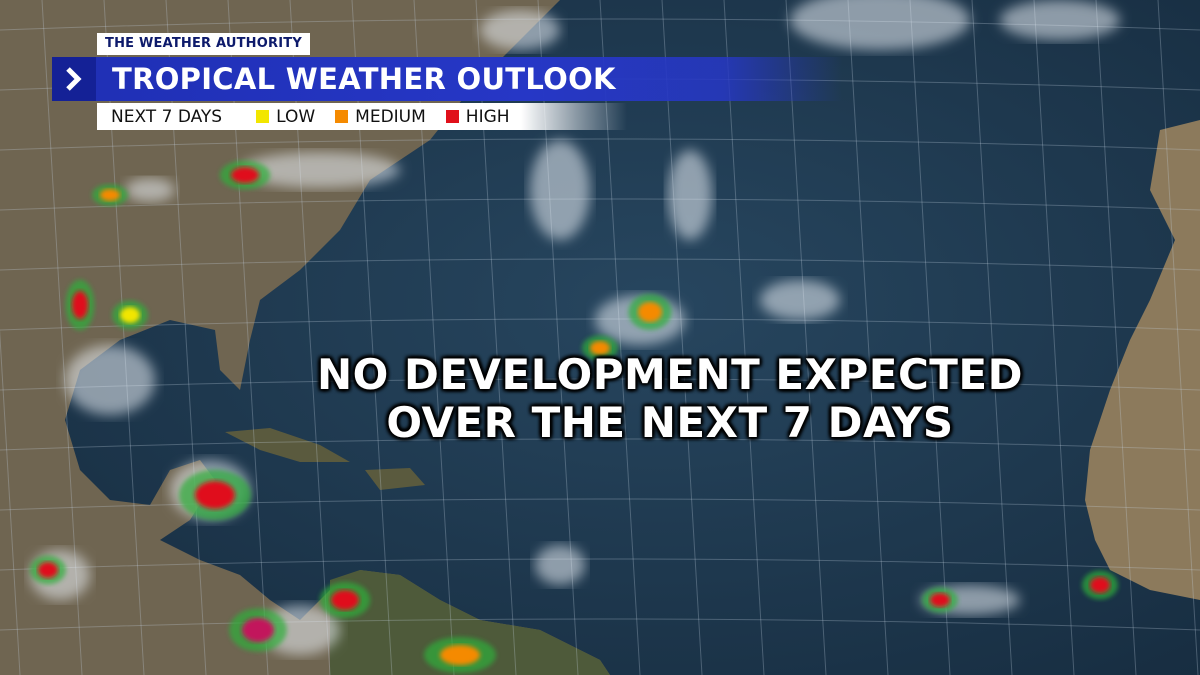 The image size is (1200, 675). I want to click on caribbean-islands, so click(325, 459).